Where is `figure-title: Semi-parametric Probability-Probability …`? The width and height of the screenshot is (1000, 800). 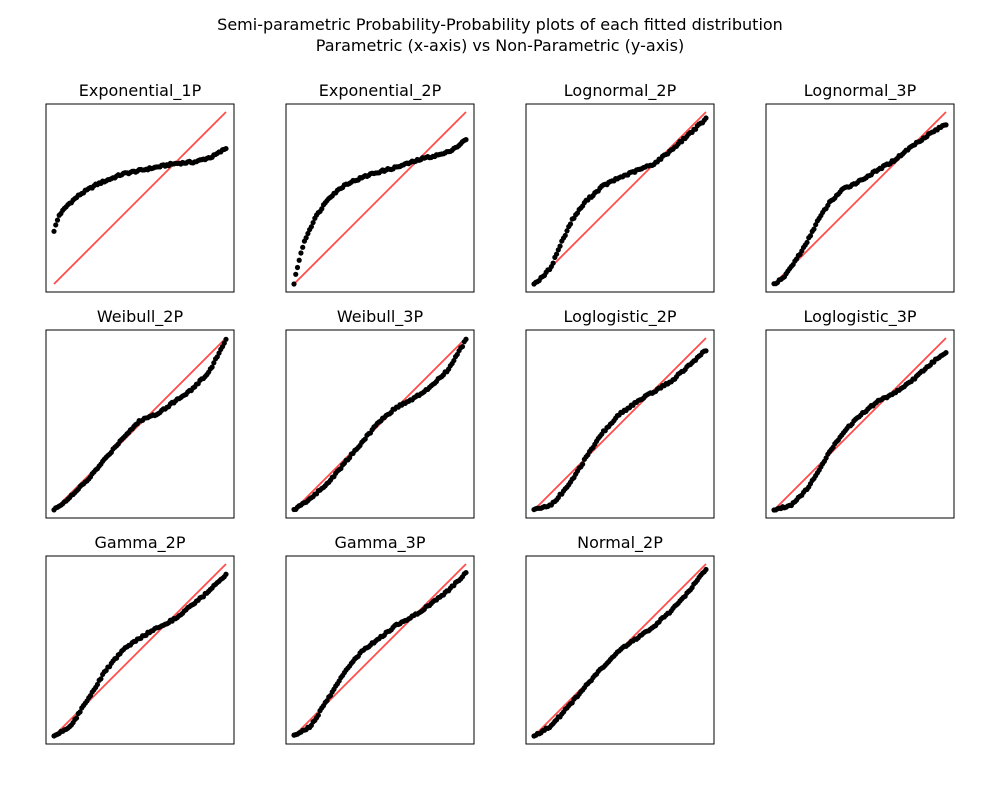
figure-title: Semi-parametric Probability-Probability … is located at coordinates (500, 24).